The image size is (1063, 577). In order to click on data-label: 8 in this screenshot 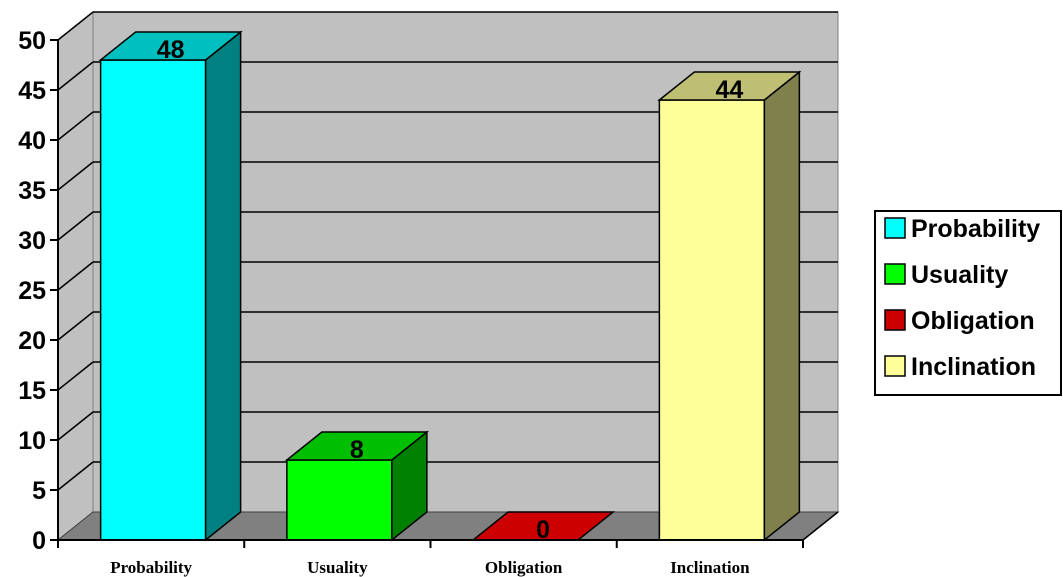, I will do `click(357, 450)`.